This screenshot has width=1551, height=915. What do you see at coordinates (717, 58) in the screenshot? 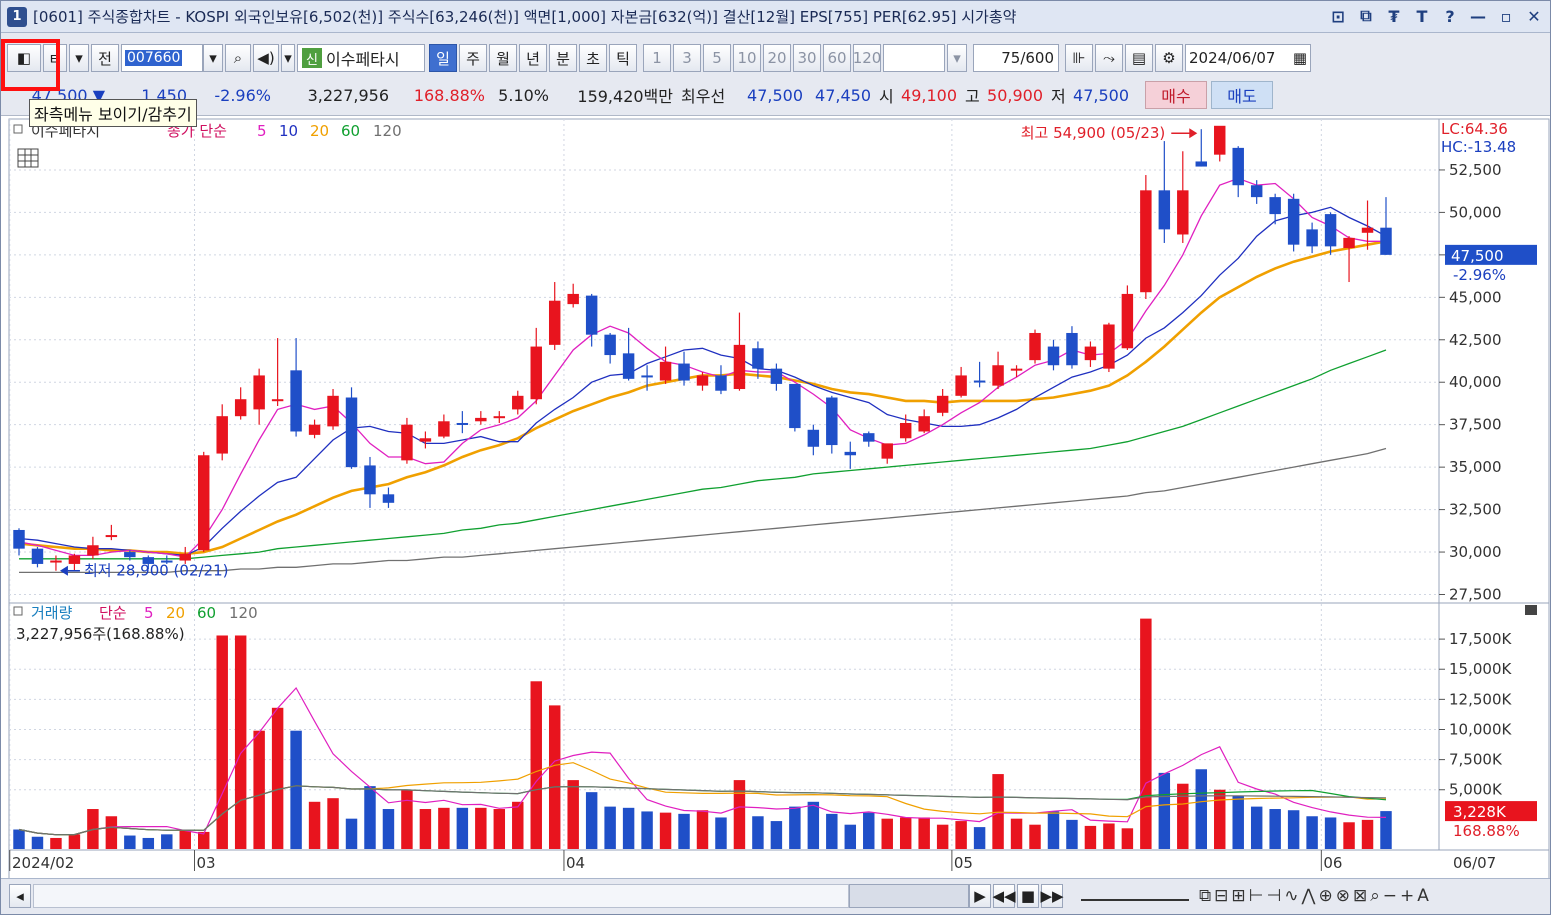
I see `interval-5-button: 5` at bounding box center [717, 58].